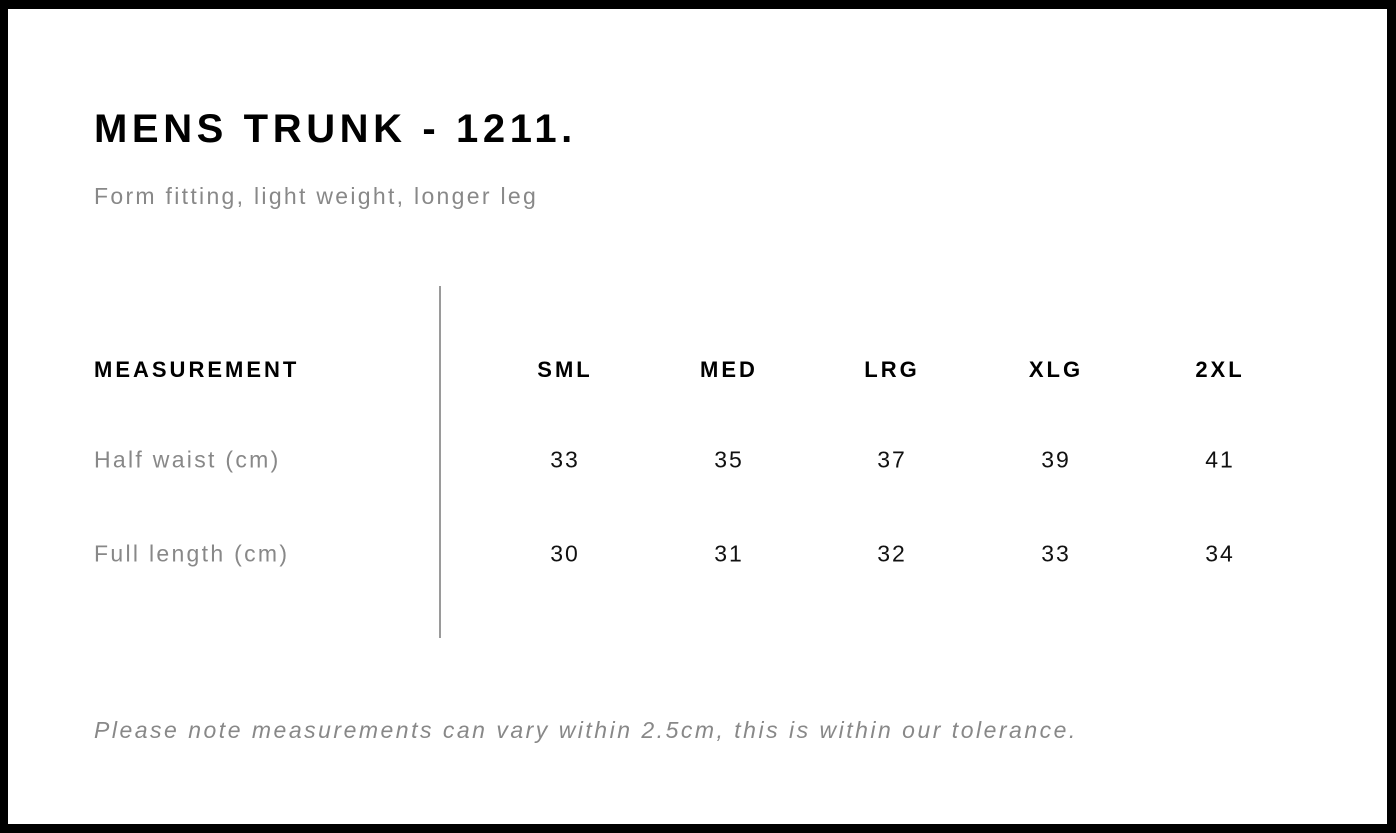  Describe the element at coordinates (1056, 459) in the screenshot. I see `table-cell: 39` at that location.